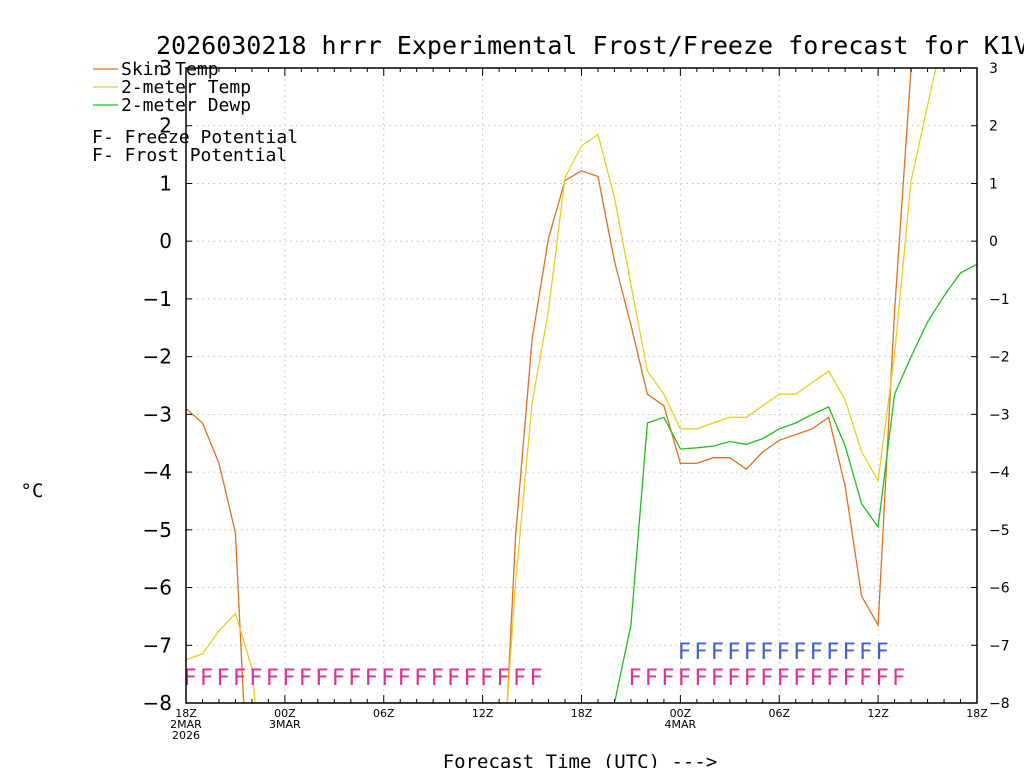  I want to click on y-tick-label-right: −7, so click(999, 646).